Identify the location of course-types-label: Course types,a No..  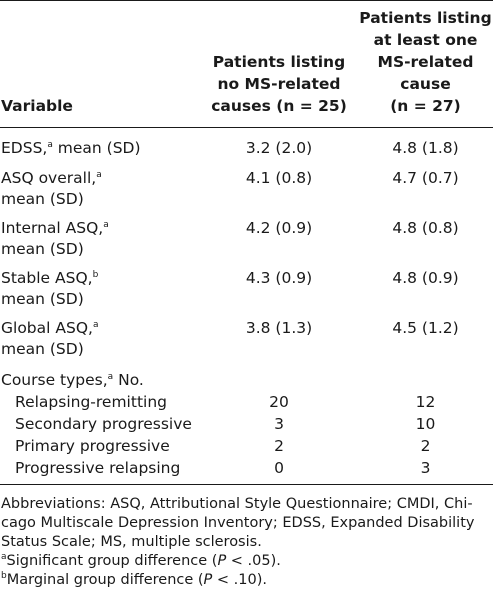
(72, 380).